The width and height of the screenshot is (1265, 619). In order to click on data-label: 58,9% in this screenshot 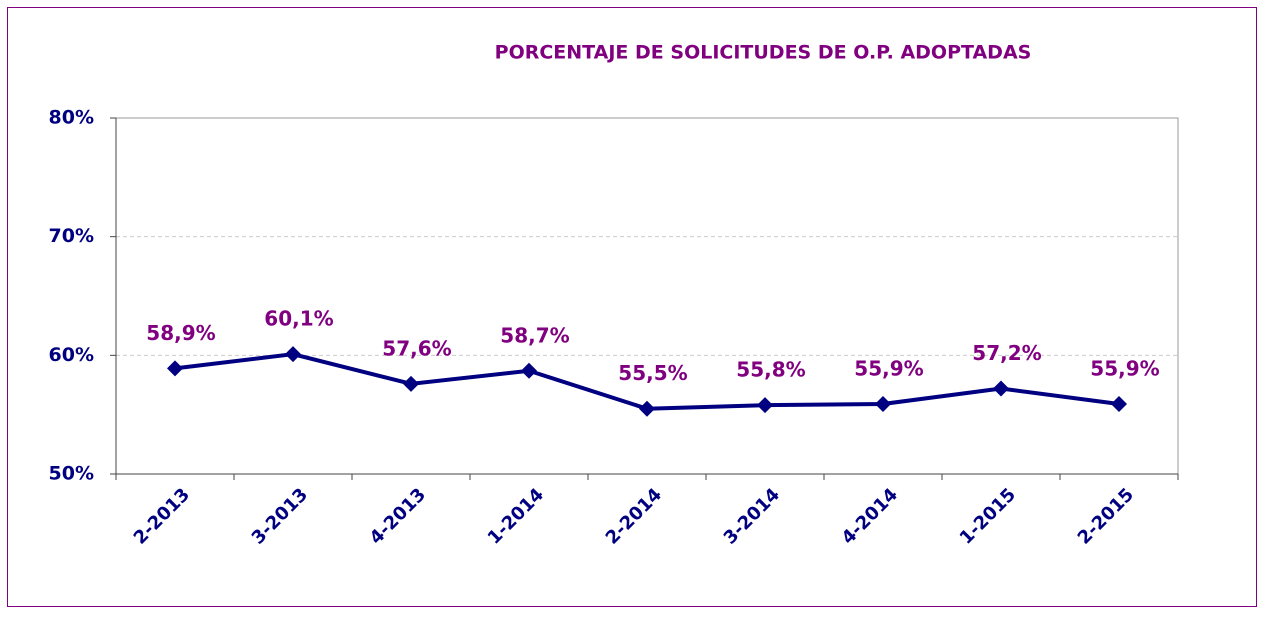, I will do `click(180, 333)`.